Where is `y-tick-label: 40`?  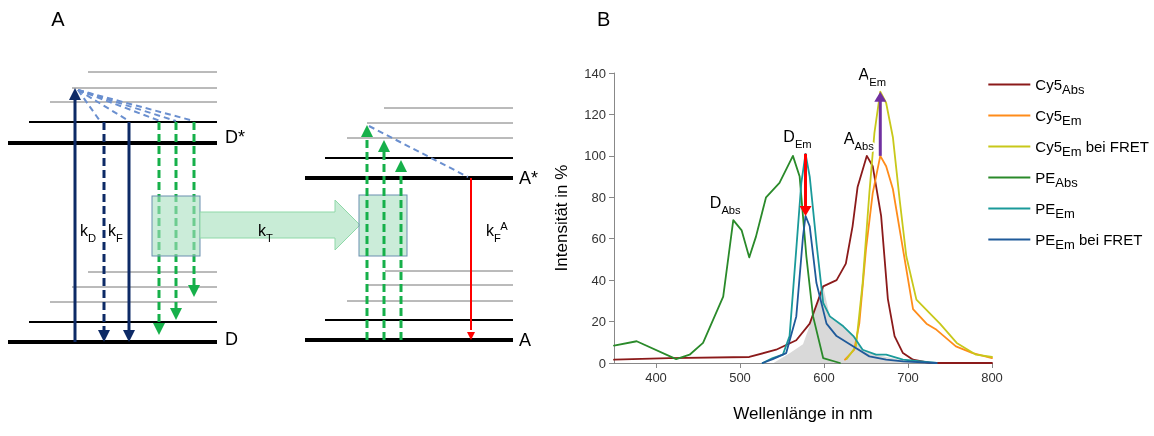
y-tick-label: 40 is located at coordinates (598, 280).